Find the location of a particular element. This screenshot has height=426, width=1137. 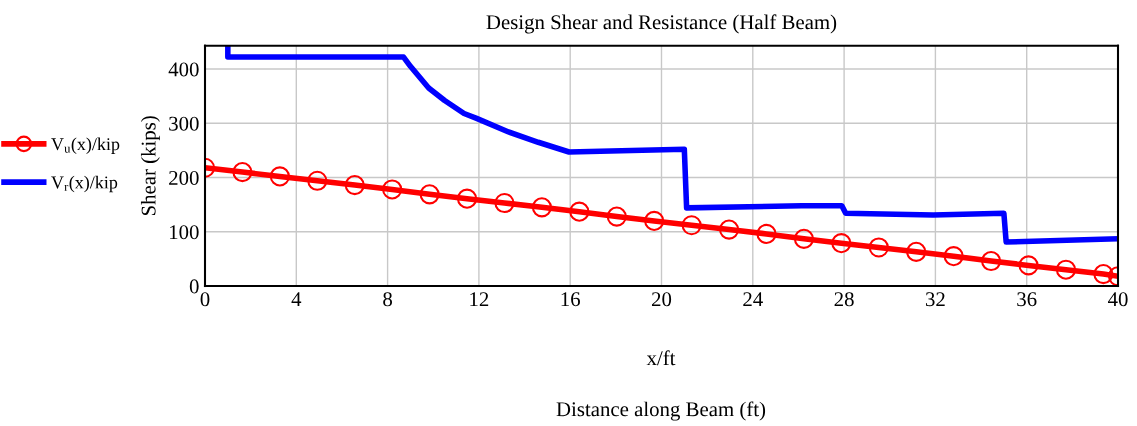

y-axis-title: Shear (kips) is located at coordinates (150, 166).